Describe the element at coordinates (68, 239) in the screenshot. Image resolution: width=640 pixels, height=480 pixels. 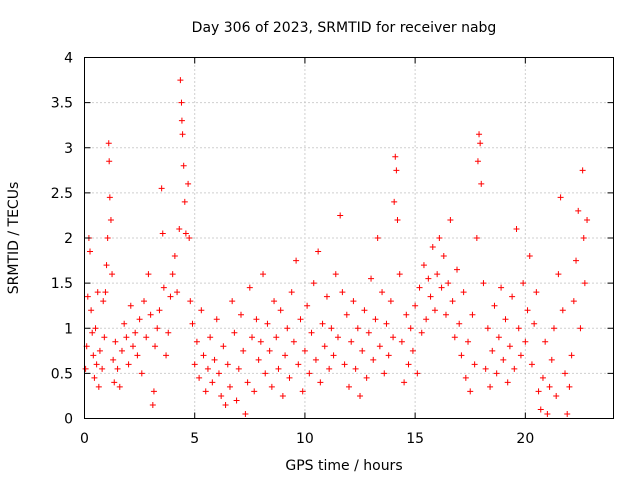
I see `y-tick-label: 2` at that location.